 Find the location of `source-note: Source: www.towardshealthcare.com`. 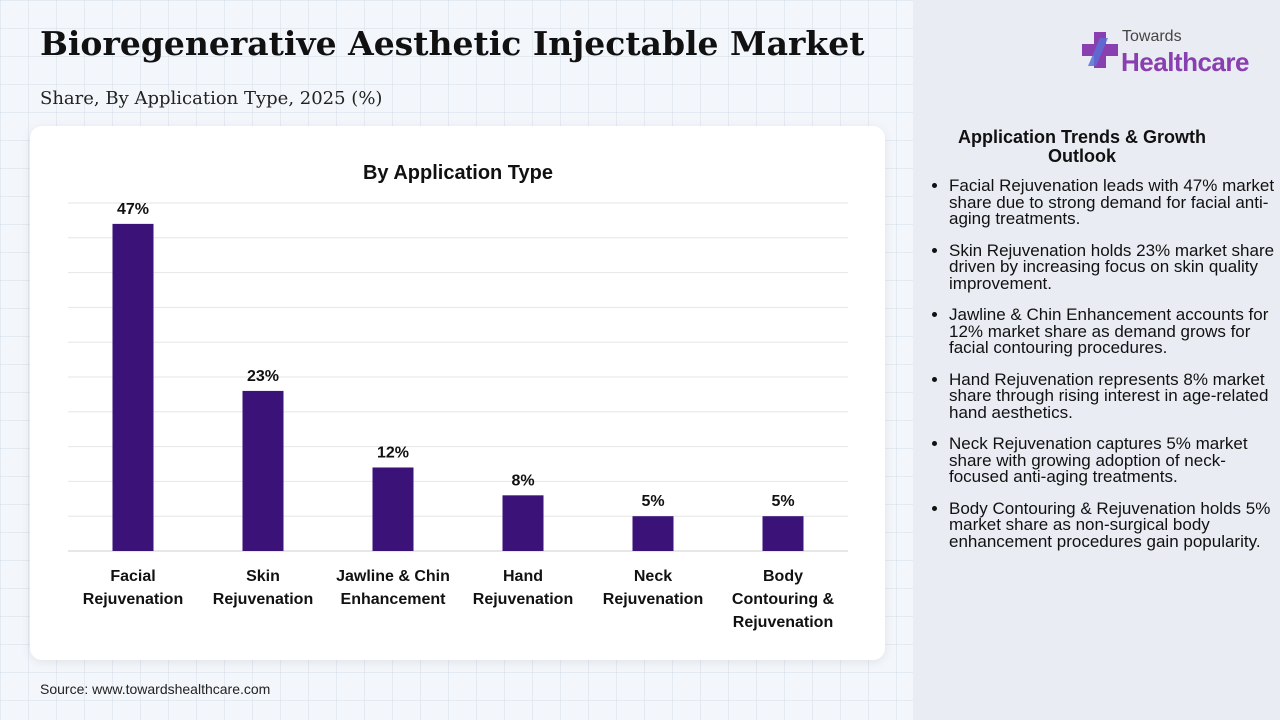

source-note: Source: www.towardshealthcare.com is located at coordinates (155, 689).